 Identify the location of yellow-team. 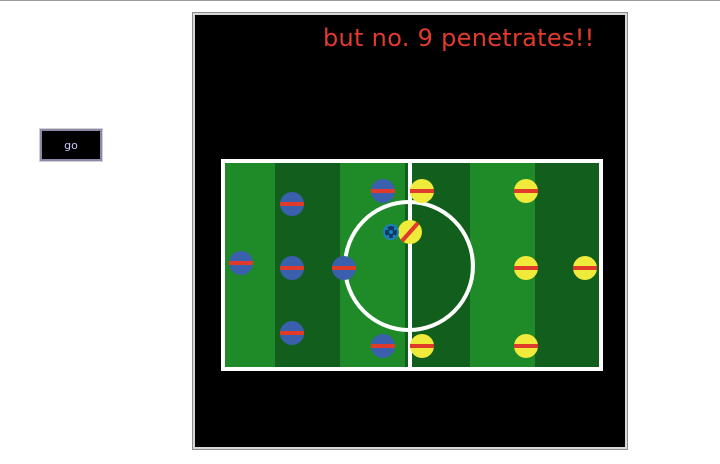
(497, 268).